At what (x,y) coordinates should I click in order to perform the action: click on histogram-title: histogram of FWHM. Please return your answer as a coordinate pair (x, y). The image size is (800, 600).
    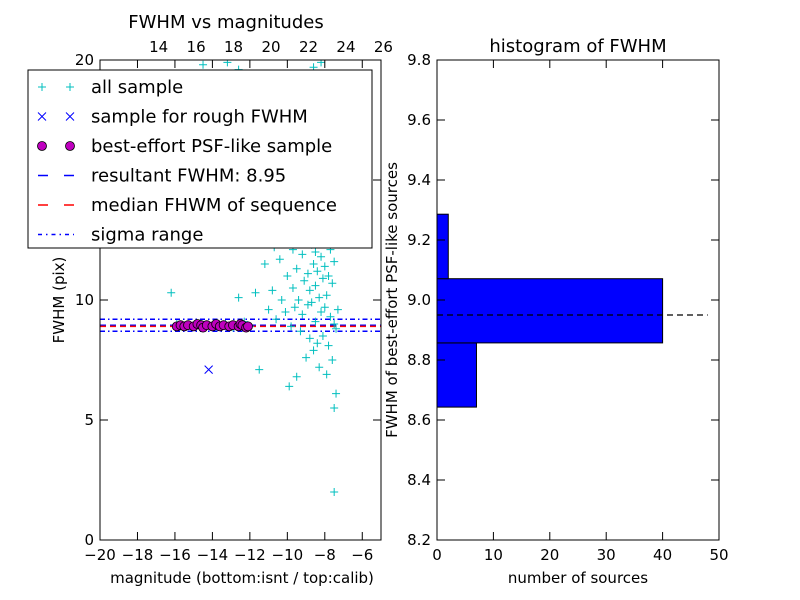
    Looking at the image, I should click on (577, 46).